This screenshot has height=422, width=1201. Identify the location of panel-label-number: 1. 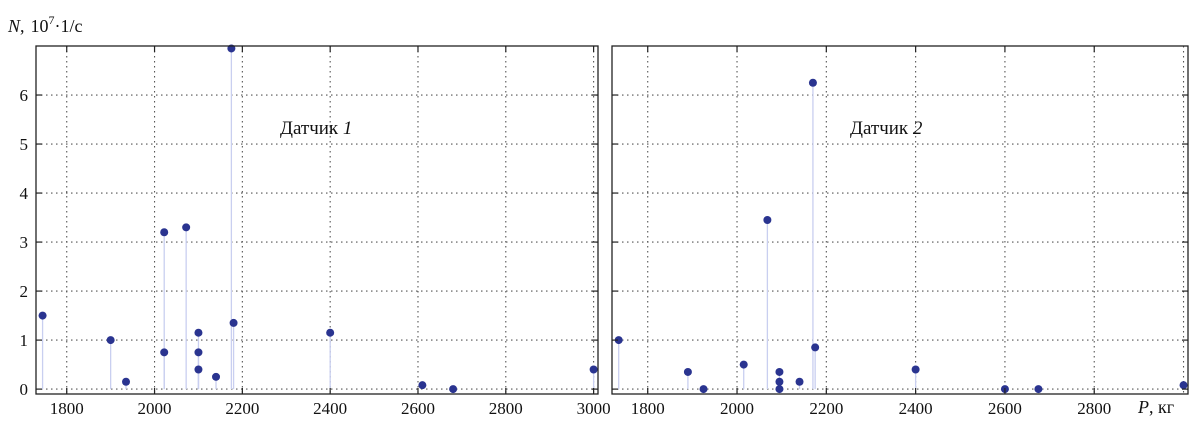
(348, 128).